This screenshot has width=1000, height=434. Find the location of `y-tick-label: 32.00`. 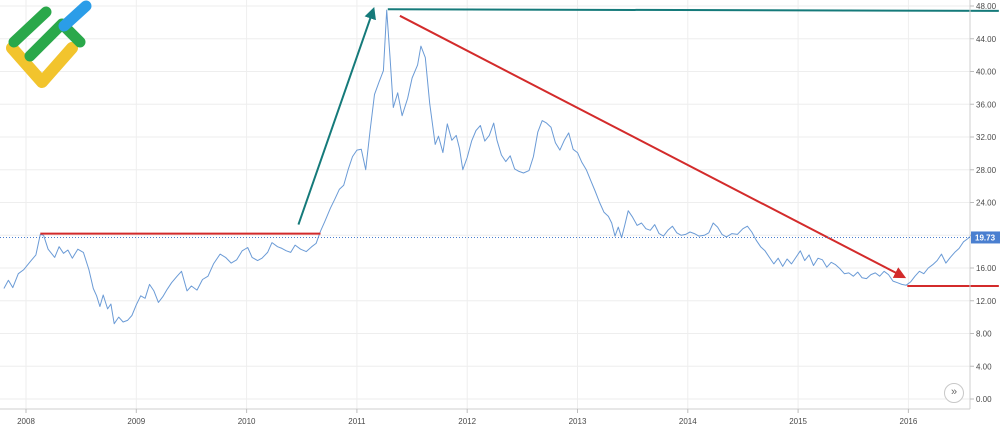

y-tick-label: 32.00 is located at coordinates (986, 137).